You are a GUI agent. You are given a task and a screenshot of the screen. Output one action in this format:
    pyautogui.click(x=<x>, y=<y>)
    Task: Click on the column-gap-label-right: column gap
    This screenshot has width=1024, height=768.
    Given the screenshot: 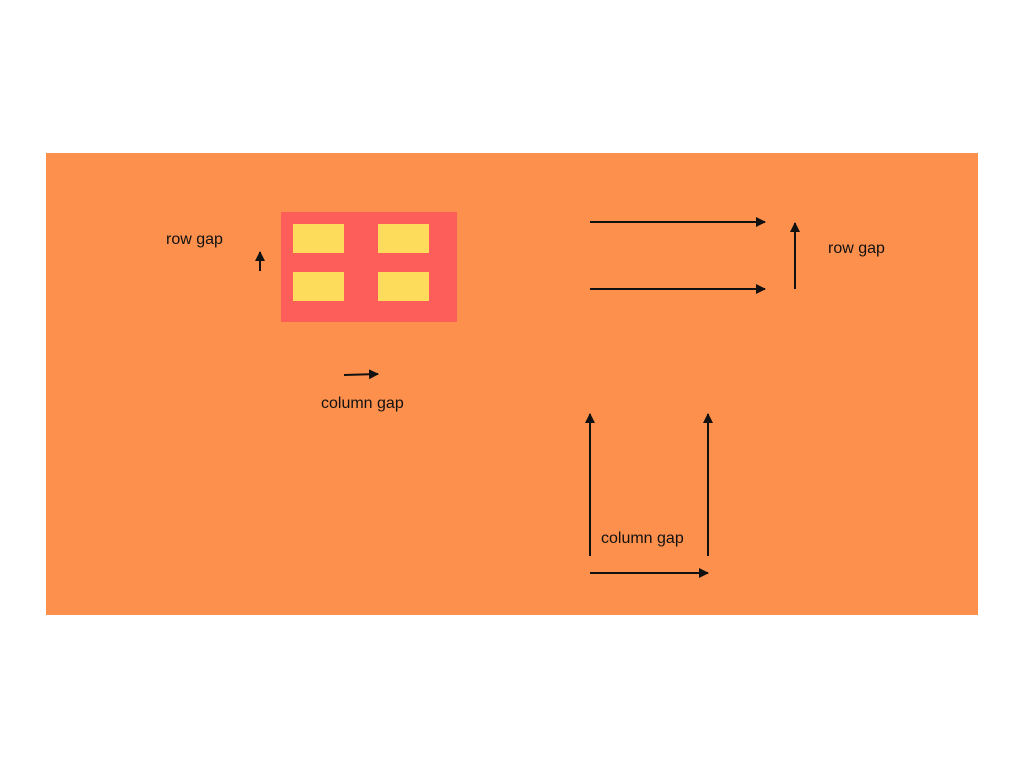 What is the action you would take?
    pyautogui.click(x=642, y=538)
    